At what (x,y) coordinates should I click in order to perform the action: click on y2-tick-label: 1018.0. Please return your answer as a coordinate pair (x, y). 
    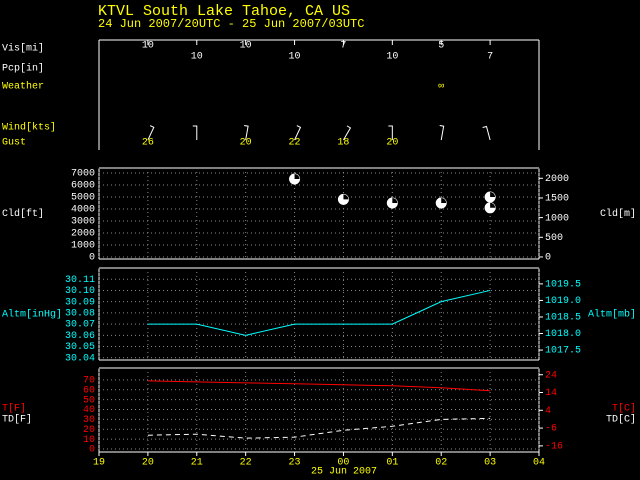
    Looking at the image, I should click on (563, 334).